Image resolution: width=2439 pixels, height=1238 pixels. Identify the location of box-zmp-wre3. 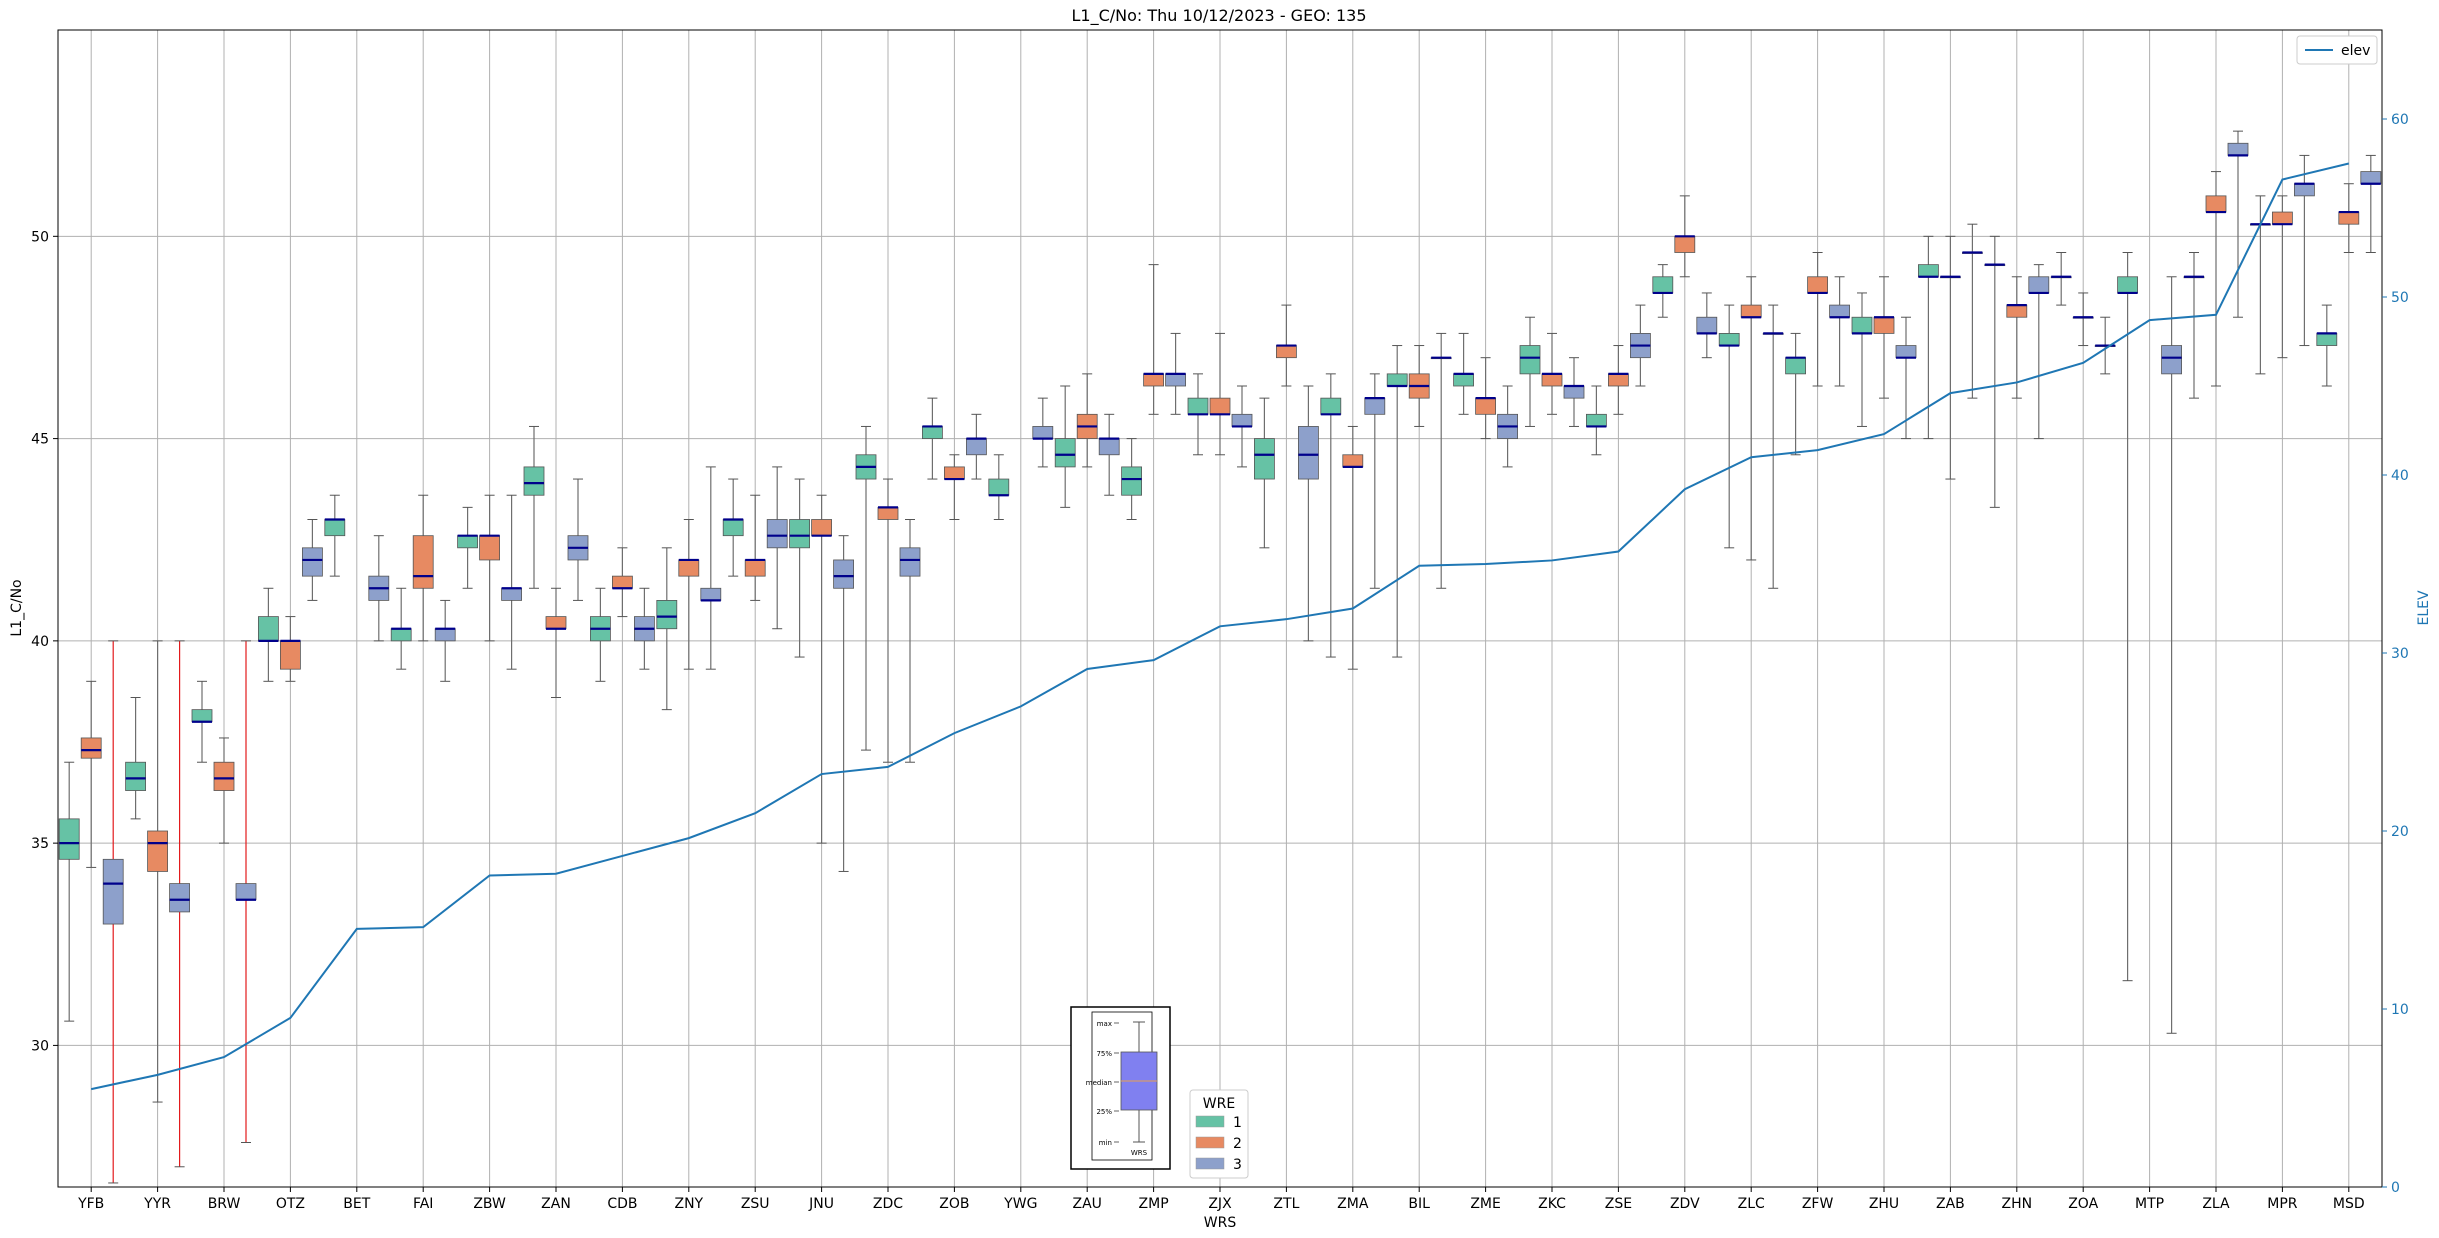
(1175, 373).